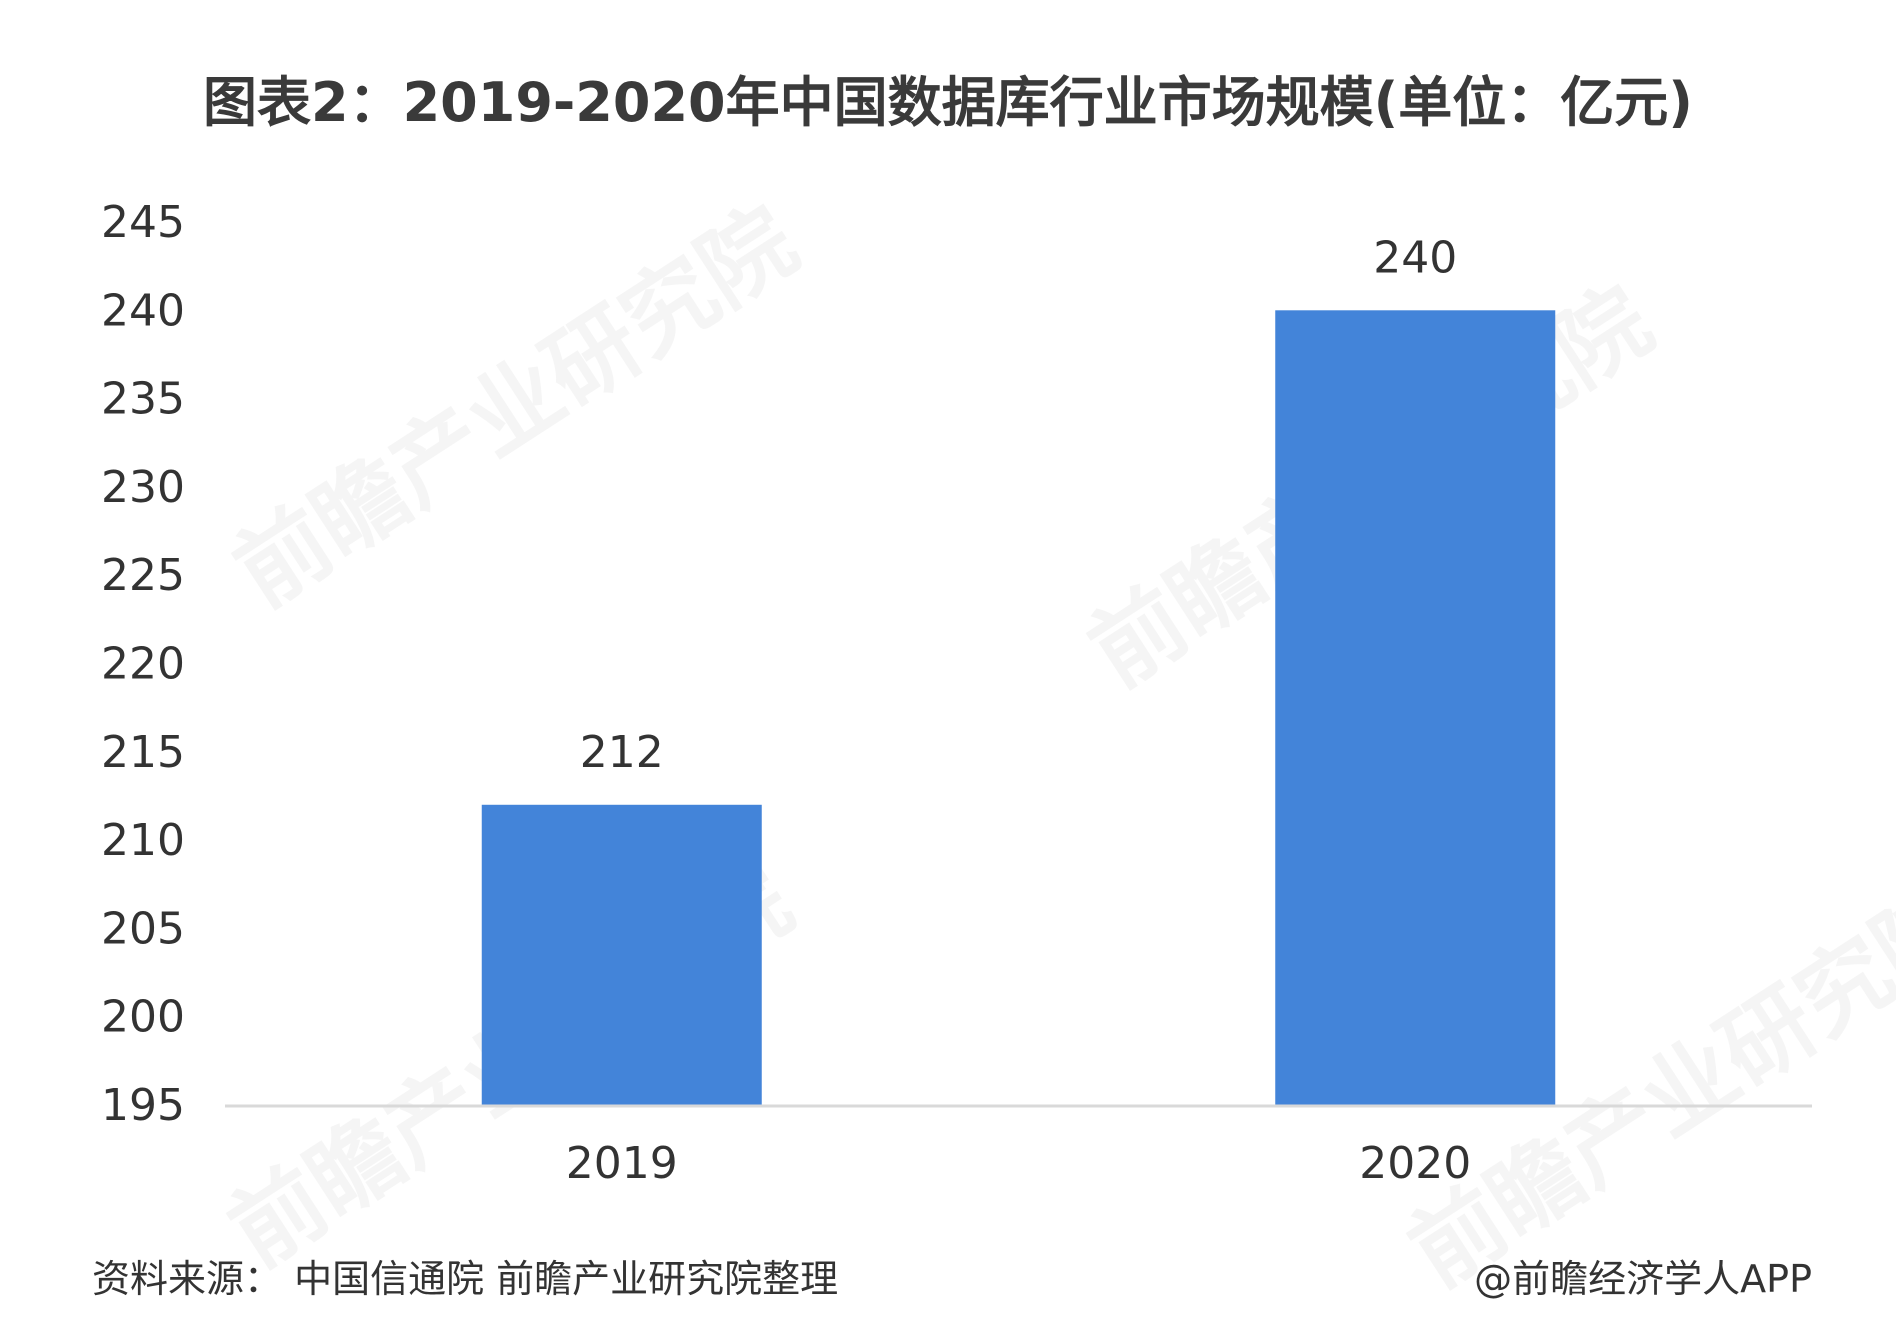 This screenshot has height=1328, width=1896. Describe the element at coordinates (1018, 1163) in the screenshot. I see `x-axis-ticks: 2019 2020` at that location.